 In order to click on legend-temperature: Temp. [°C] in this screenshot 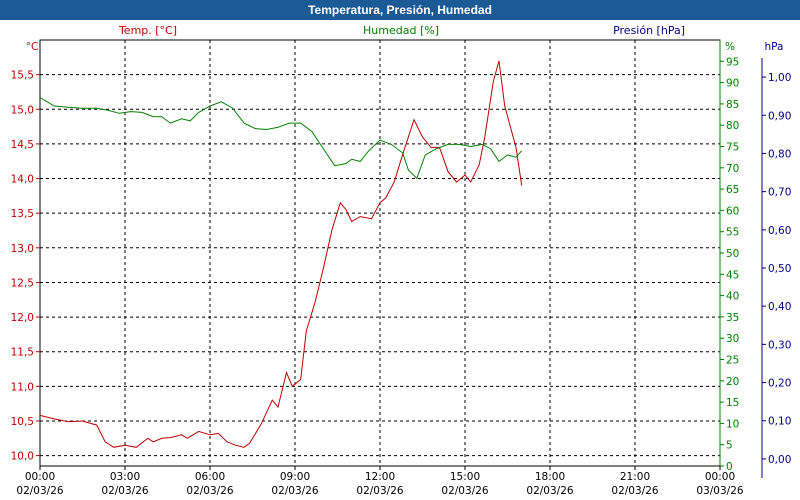, I will do `click(147, 30)`.